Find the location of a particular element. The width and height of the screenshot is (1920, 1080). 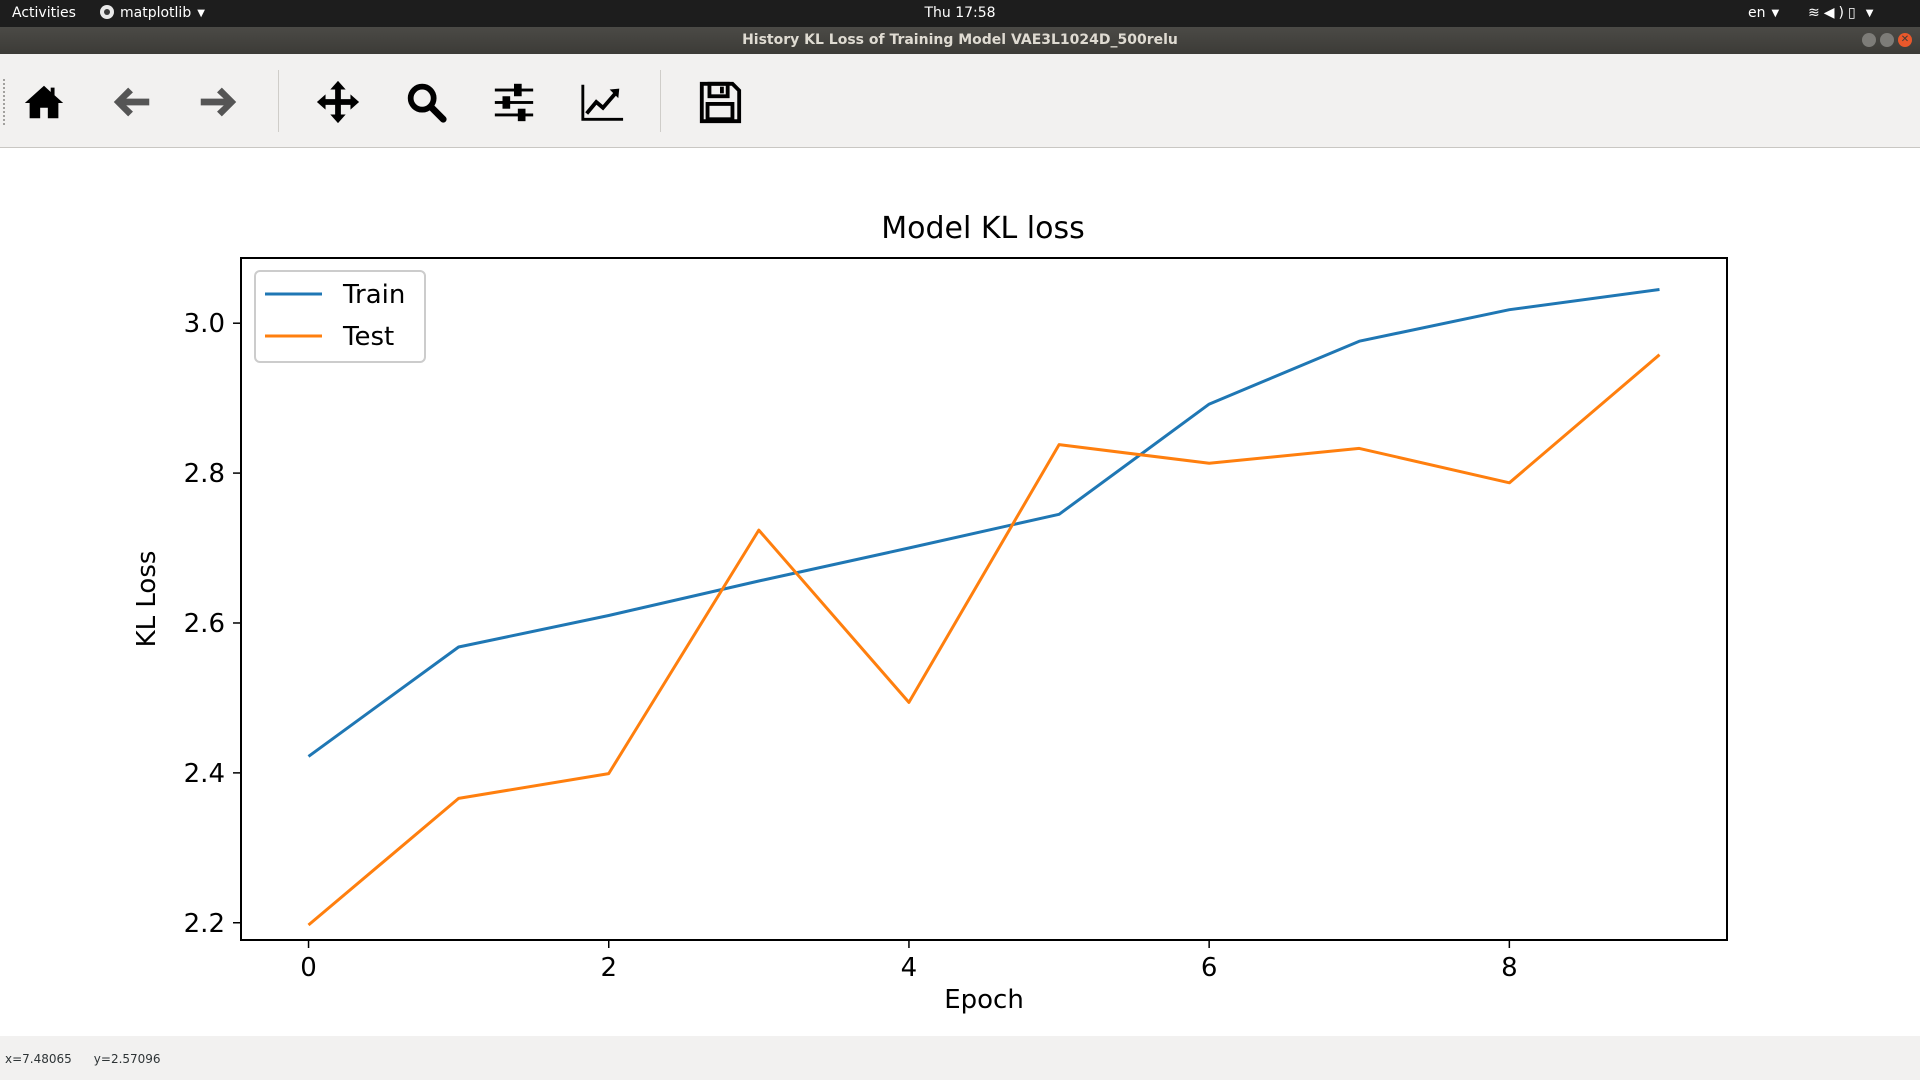

configure-subplots-button is located at coordinates (514, 102).